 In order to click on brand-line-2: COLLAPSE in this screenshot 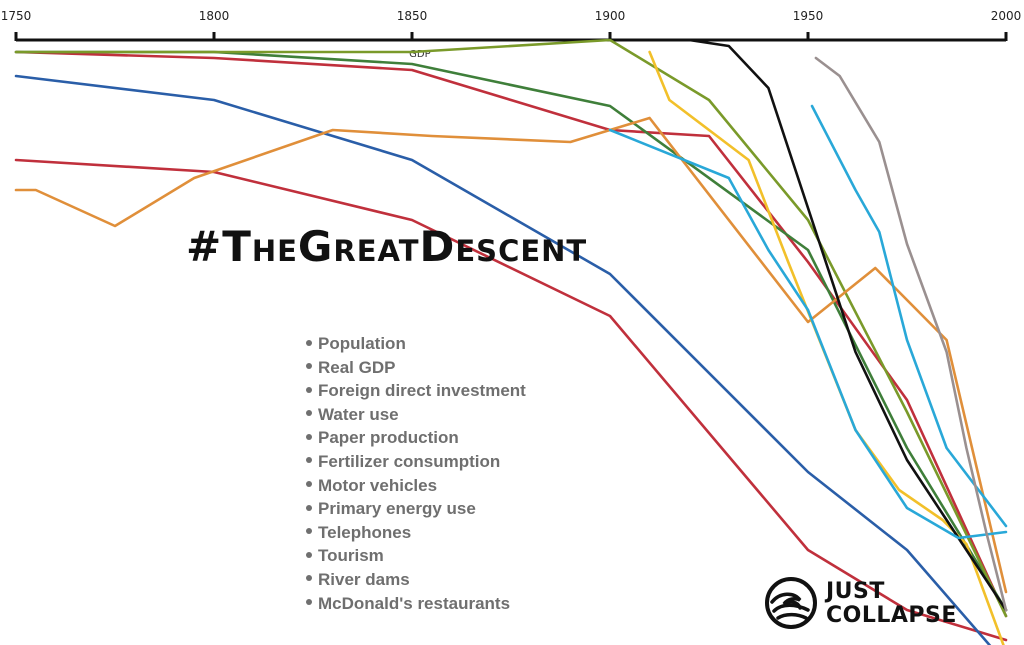, I will do `click(891, 615)`.